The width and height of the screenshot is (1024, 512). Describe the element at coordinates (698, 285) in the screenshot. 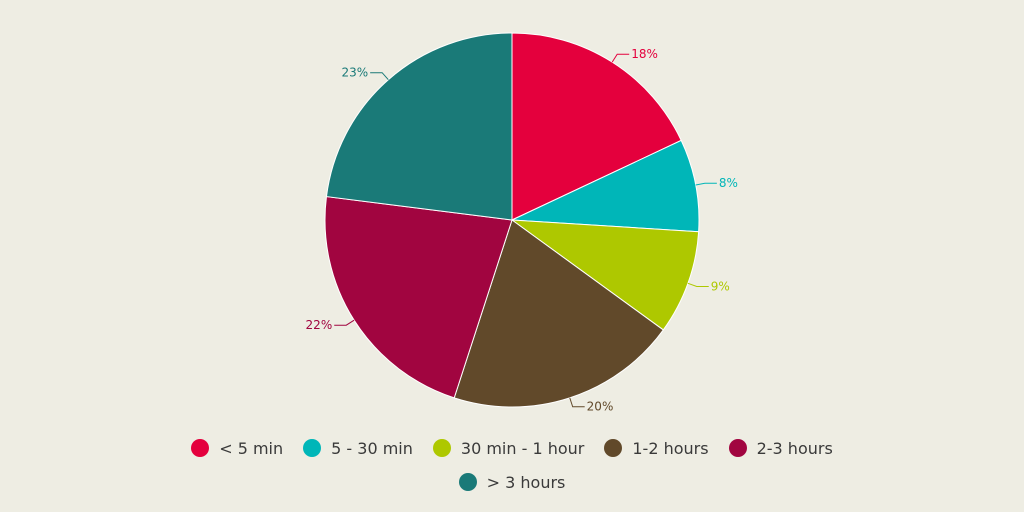

I see `leader-line-30-min-1-hour` at that location.